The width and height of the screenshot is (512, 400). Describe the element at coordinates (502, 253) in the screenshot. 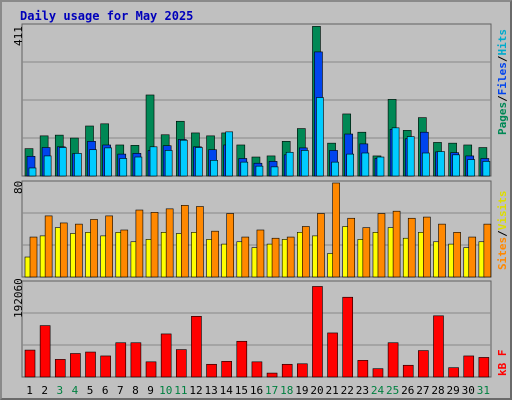

I see `legend-sites: Sites` at that location.